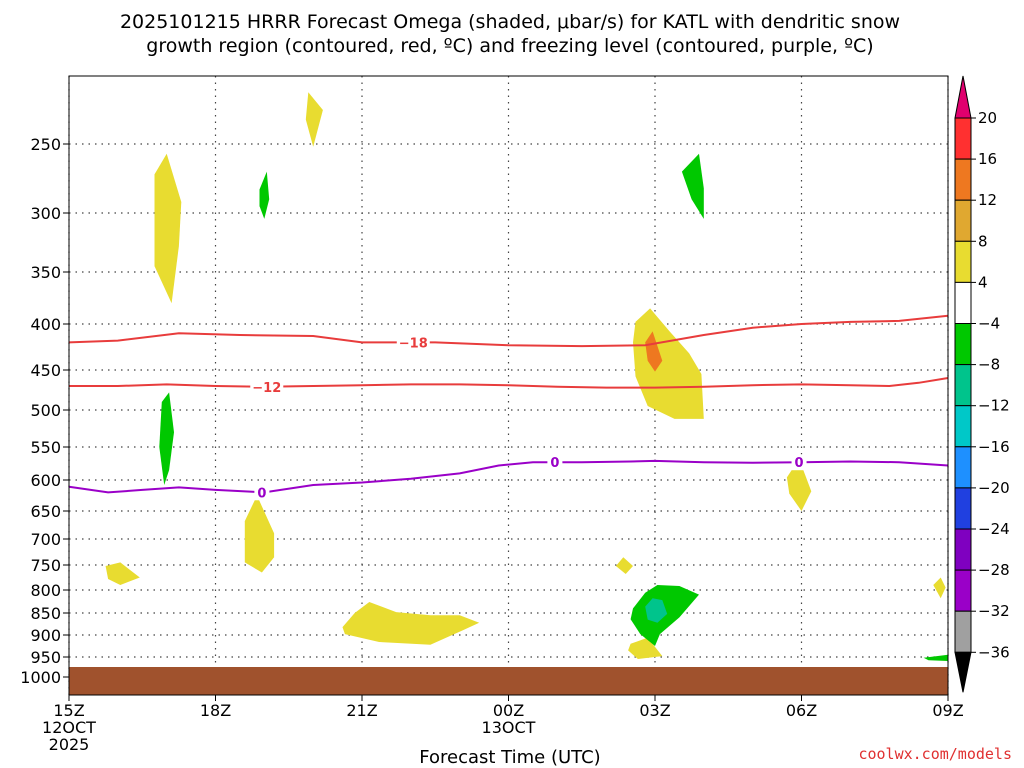 The image size is (1024, 768). Describe the element at coordinates (947, 710) in the screenshot. I see `x-tick-label: 09Z` at that location.